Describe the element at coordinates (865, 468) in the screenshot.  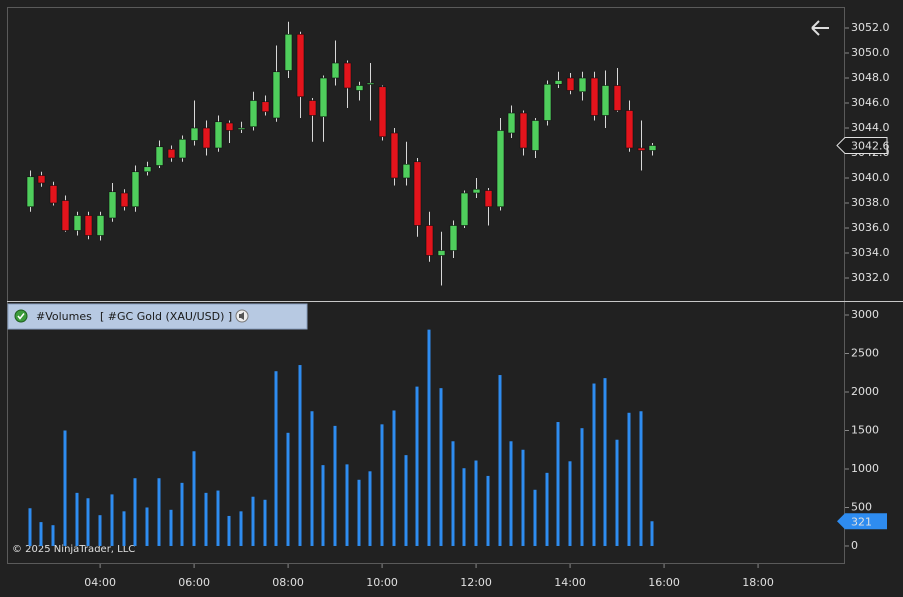
I see `y-tick-label: 1000` at that location.